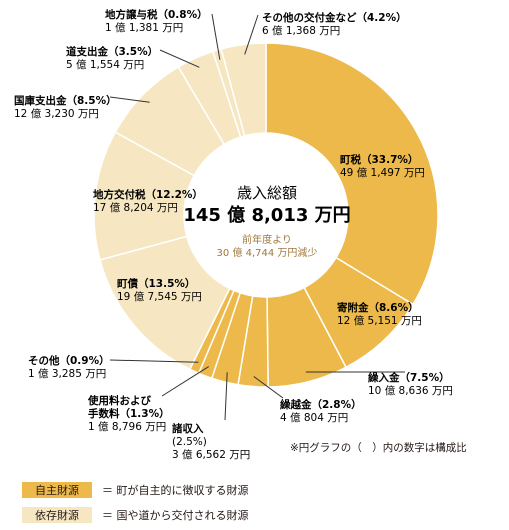  I want to click on leader-地方譲与税, so click(216, 36).